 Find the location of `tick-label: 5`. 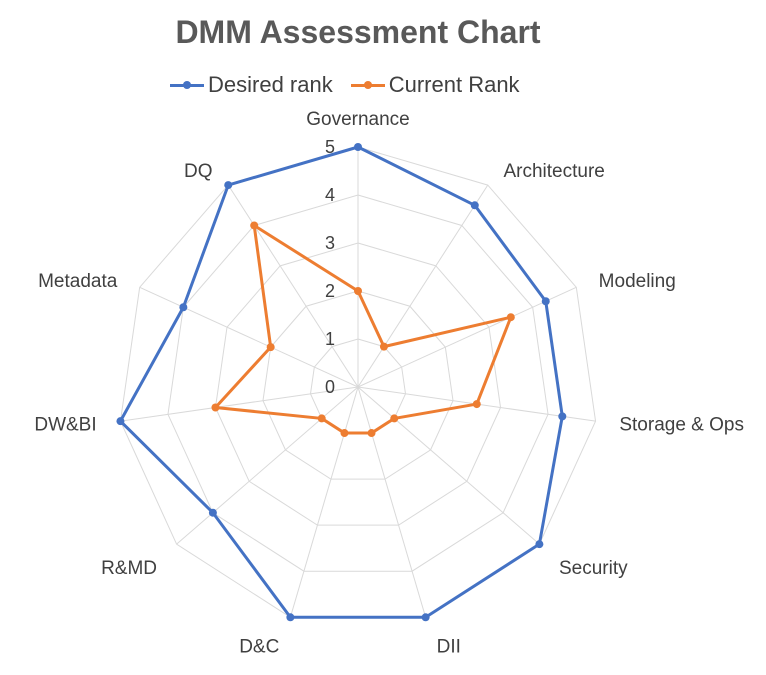

tick-label: 5 is located at coordinates (330, 147).